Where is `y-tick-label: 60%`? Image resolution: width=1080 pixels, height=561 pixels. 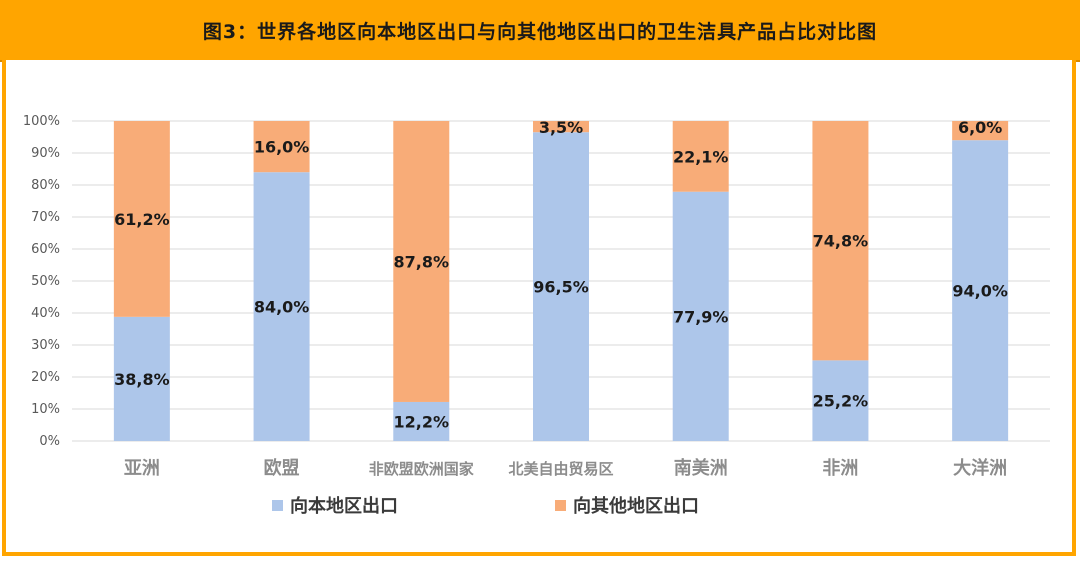
y-tick-label: 60% is located at coordinates (45, 249).